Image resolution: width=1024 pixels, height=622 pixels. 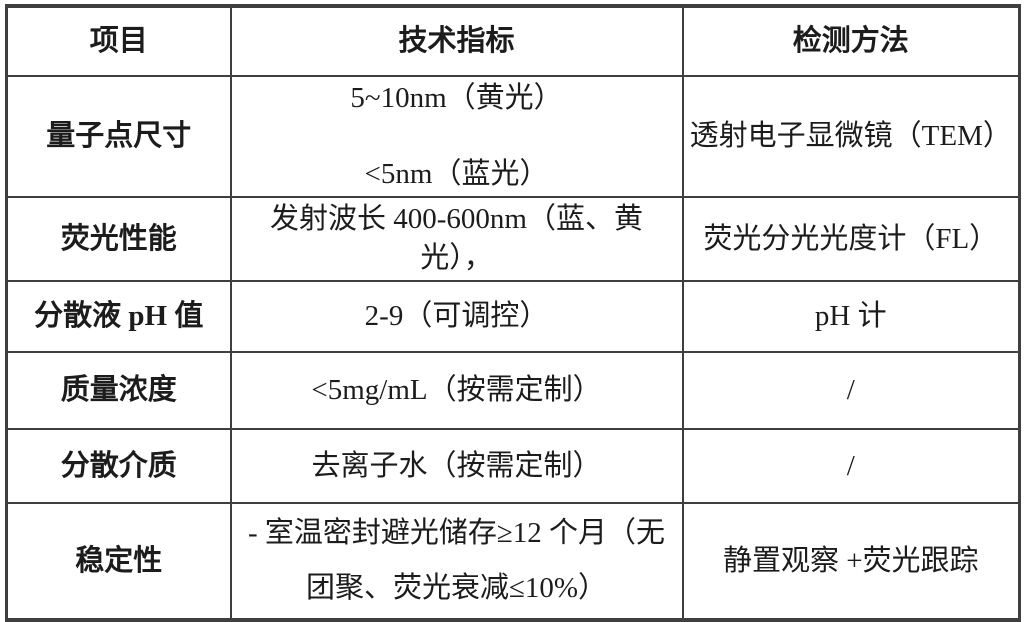 I want to click on cell-spec: <5mg/mL（按需定制）, so click(x=456, y=391).